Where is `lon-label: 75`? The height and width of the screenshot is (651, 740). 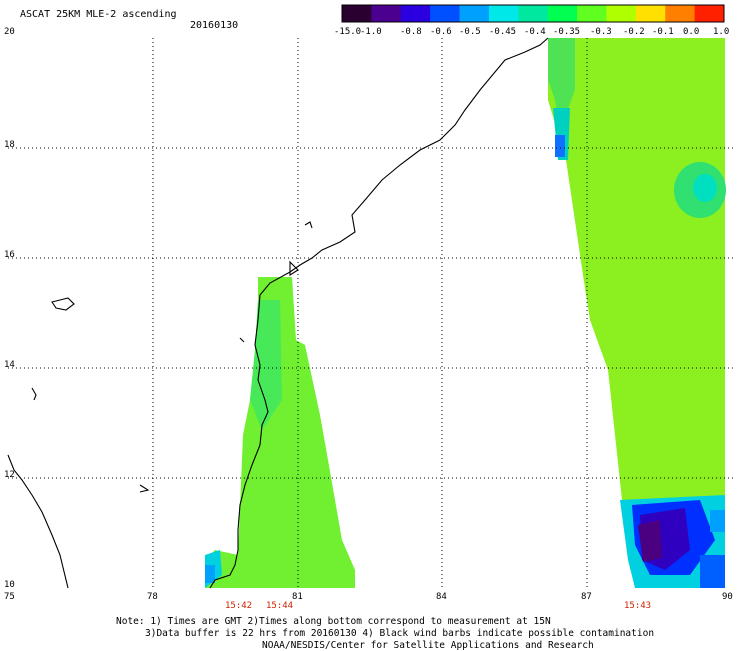
lon-label: 75 is located at coordinates (9, 597).